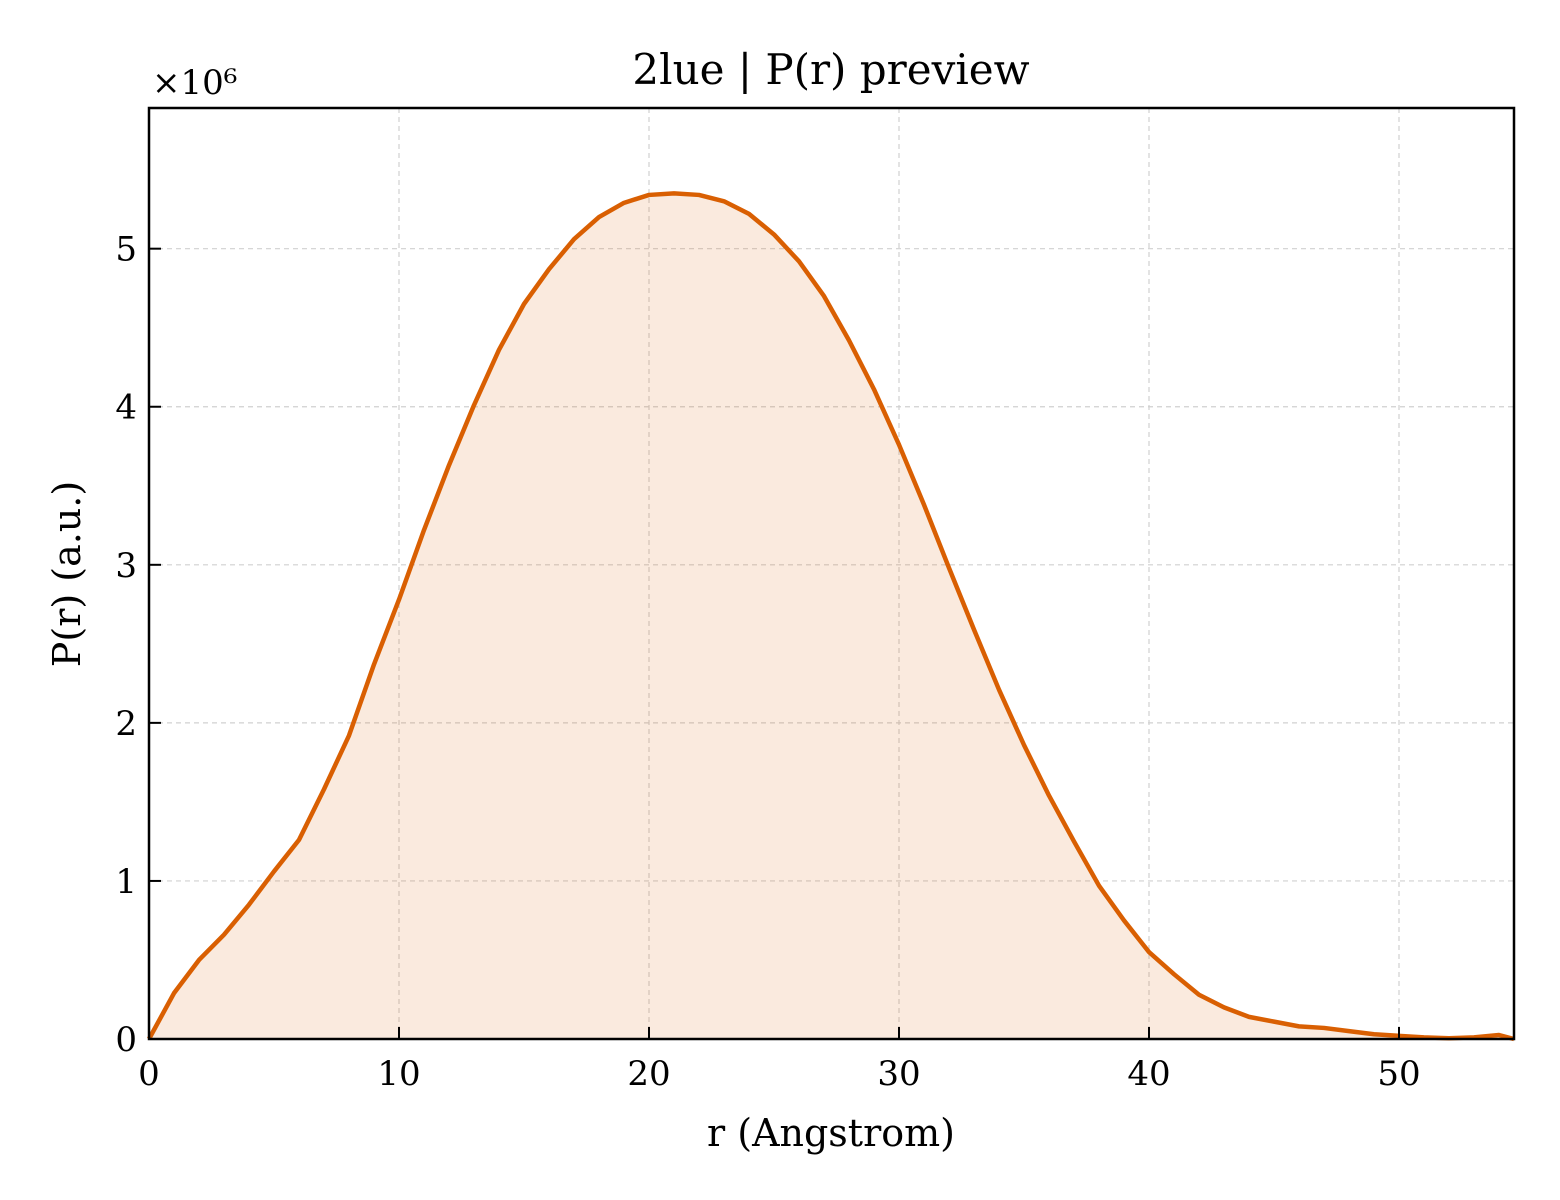 Image resolution: width=1560 pixels, height=1200 pixels. I want to click on y-axis-label: P(r) (a.u.), so click(67, 574).